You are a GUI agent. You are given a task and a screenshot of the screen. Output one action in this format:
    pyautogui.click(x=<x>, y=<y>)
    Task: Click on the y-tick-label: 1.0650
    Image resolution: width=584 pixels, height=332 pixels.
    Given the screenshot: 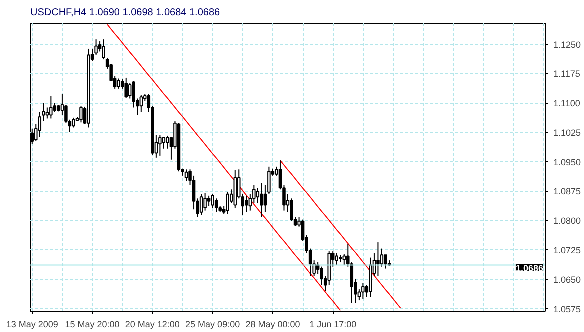 What is the action you would take?
    pyautogui.click(x=568, y=279)
    